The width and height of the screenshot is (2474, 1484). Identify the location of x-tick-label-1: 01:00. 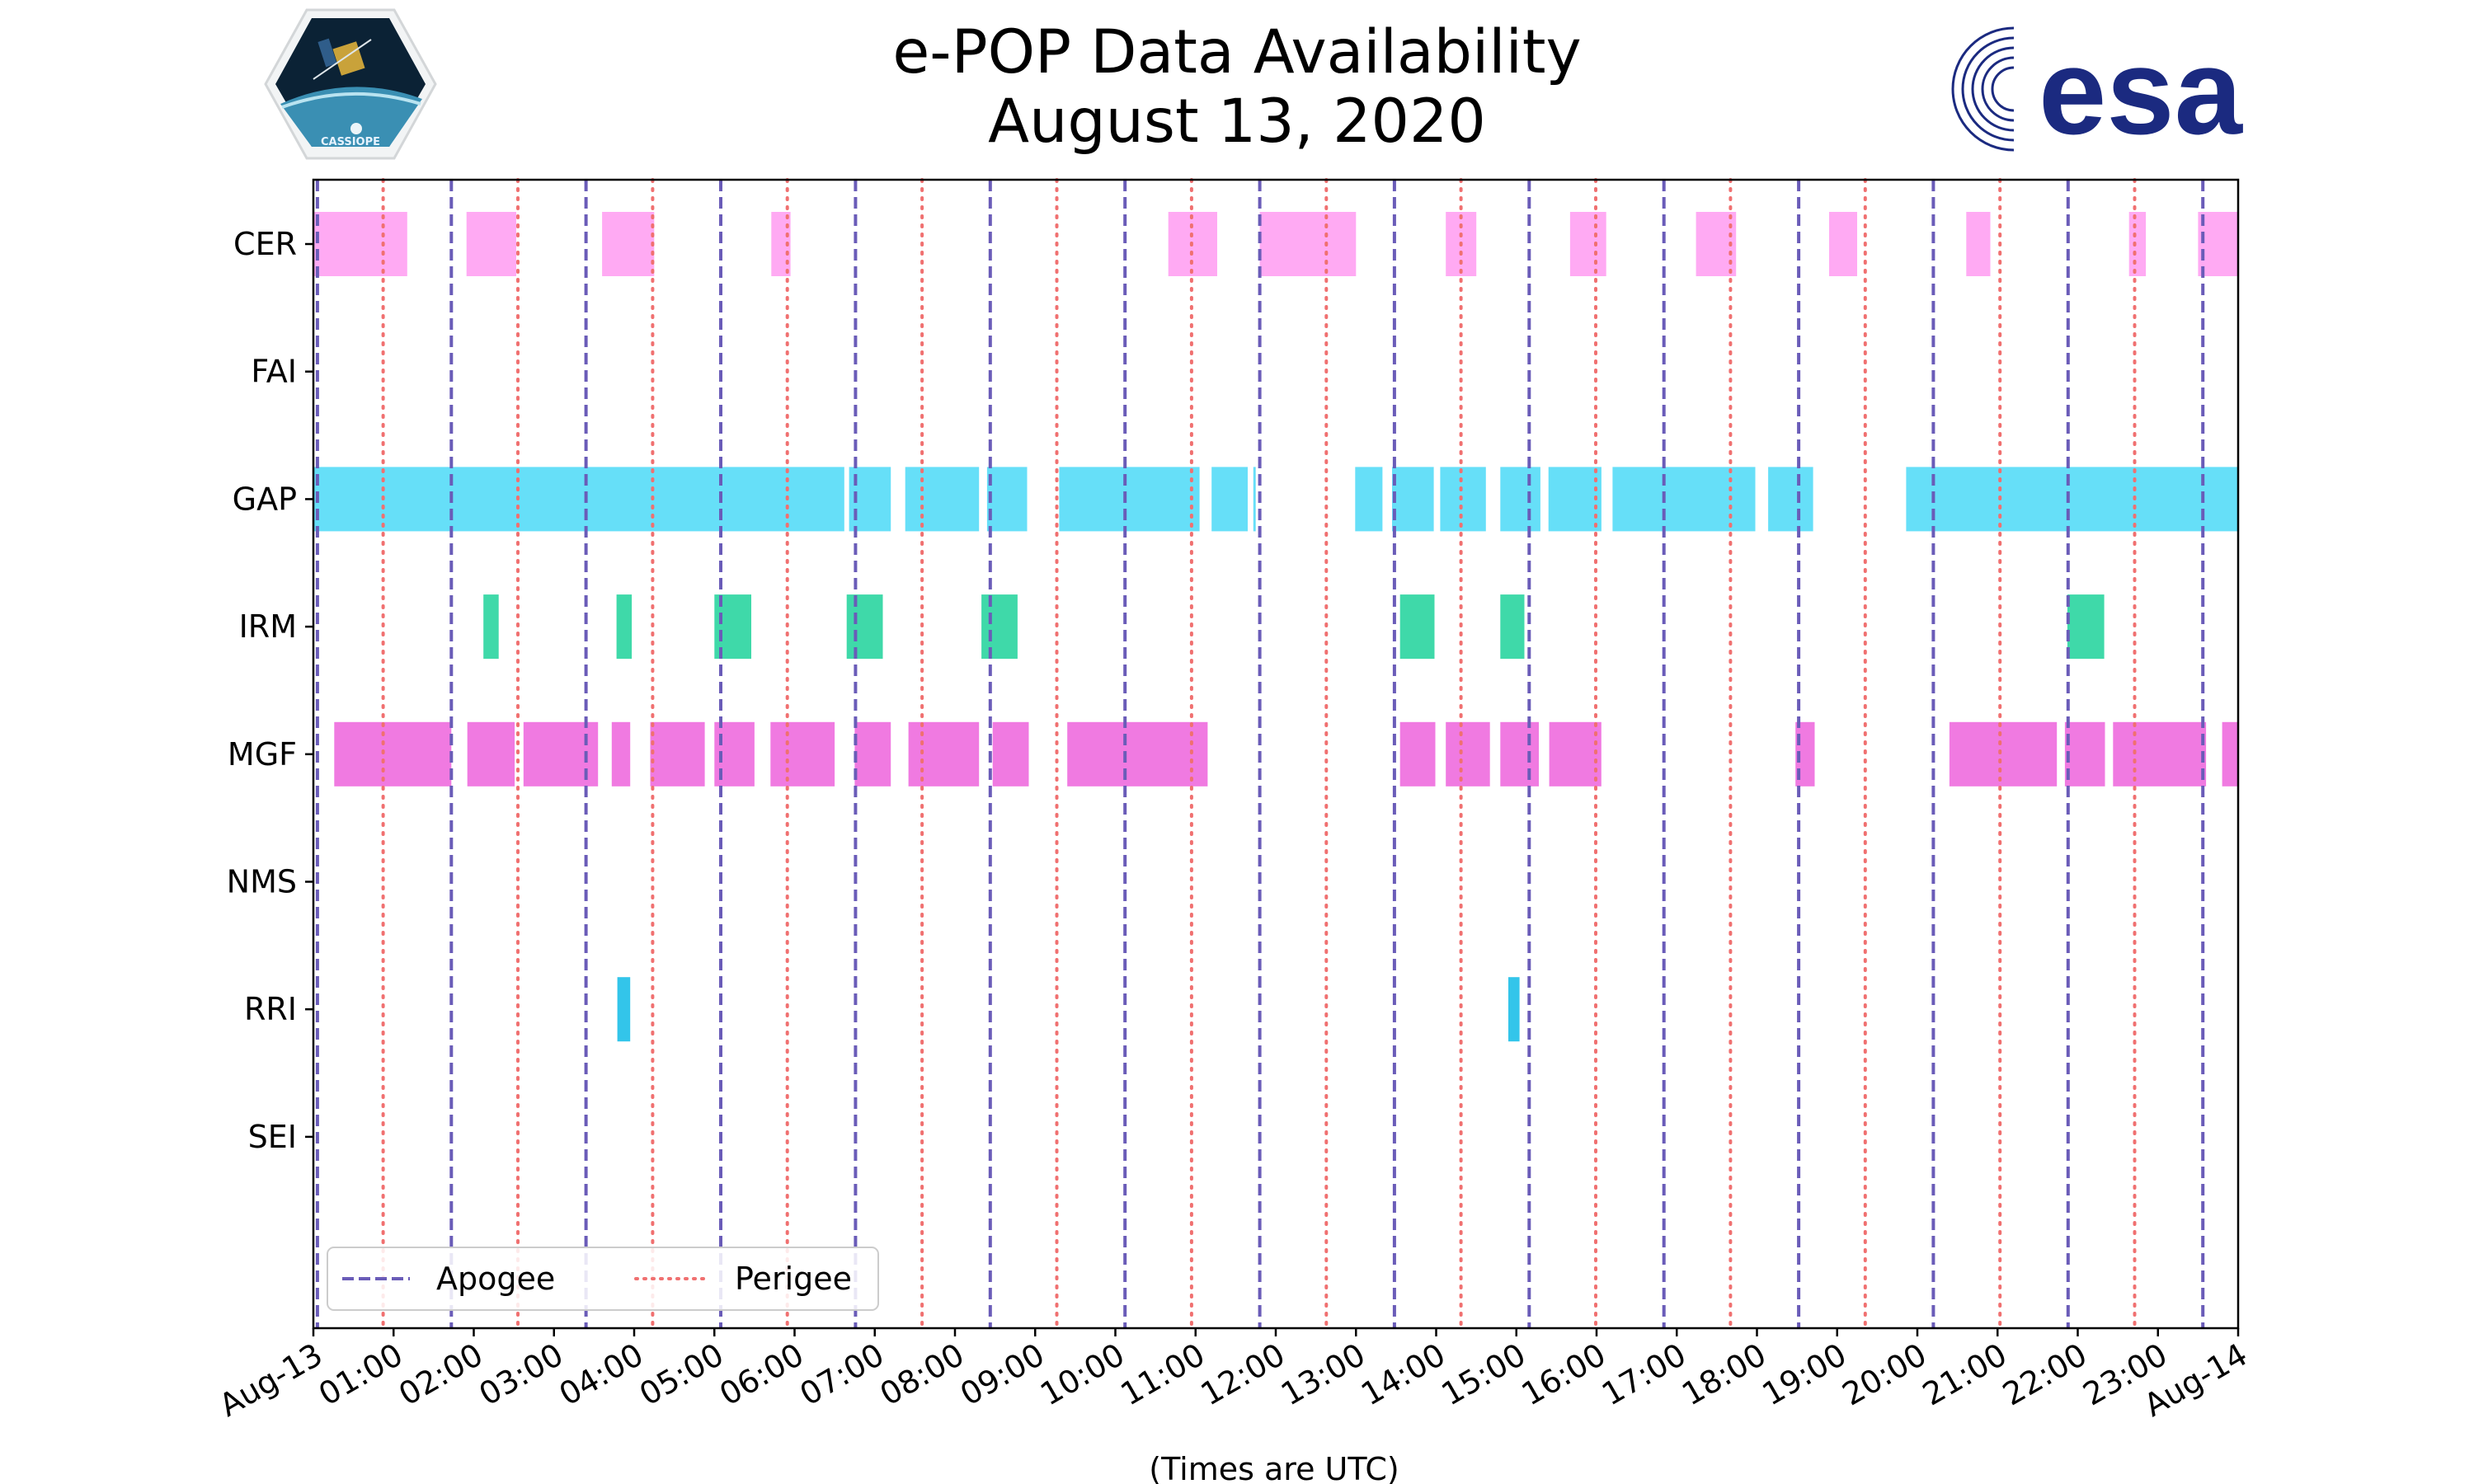
(361, 1374).